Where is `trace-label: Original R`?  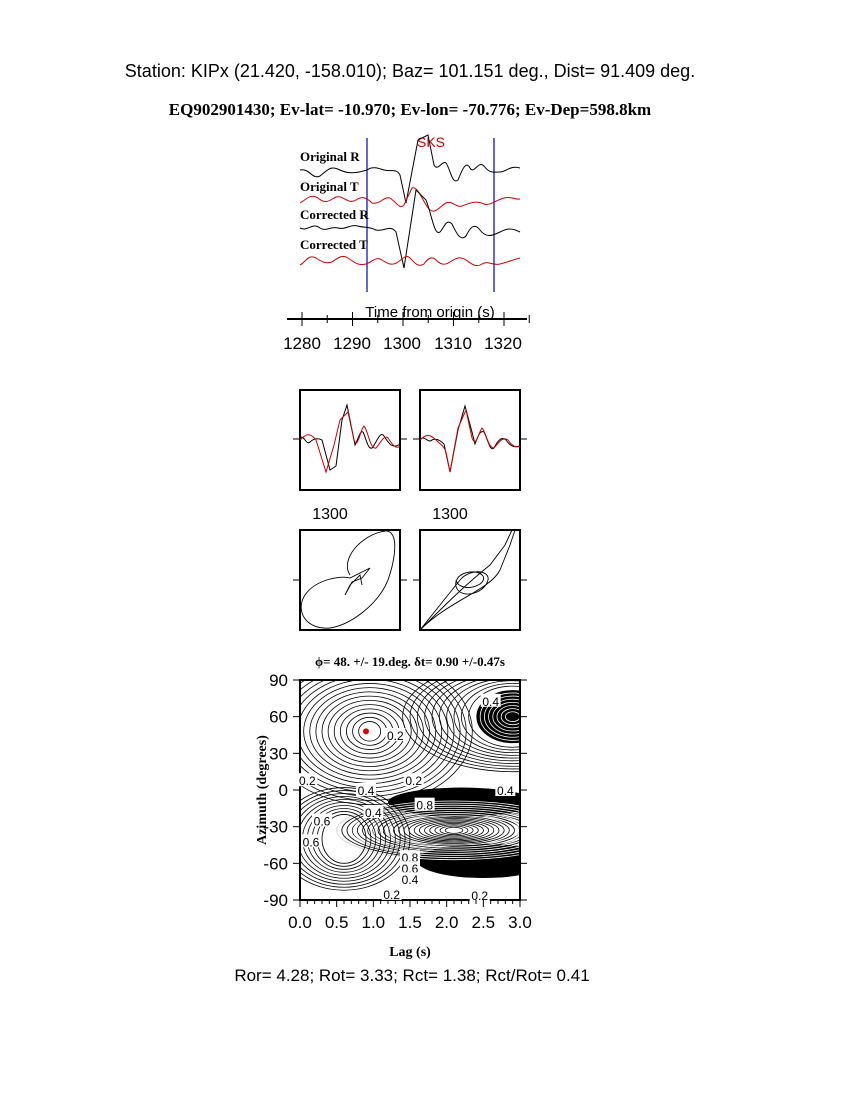
trace-label: Original R is located at coordinates (330, 156).